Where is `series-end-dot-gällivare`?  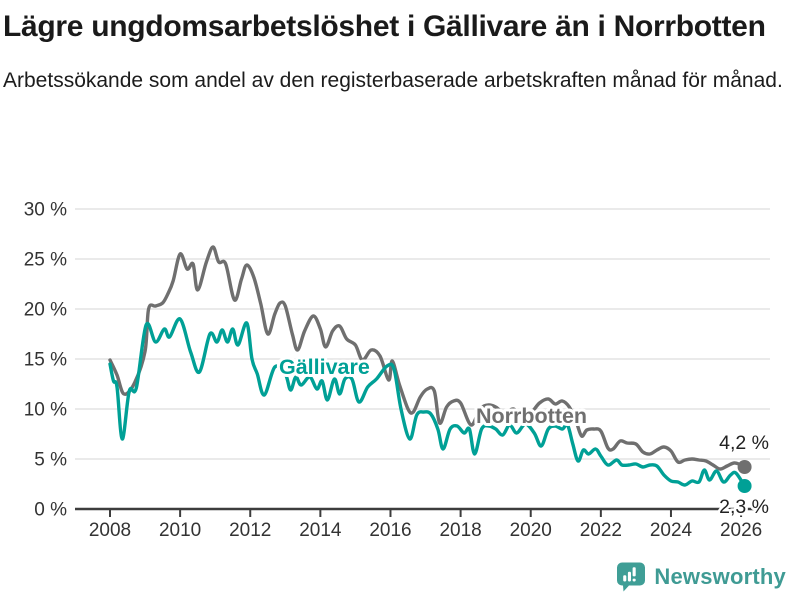
series-end-dot-gällivare is located at coordinates (744, 486).